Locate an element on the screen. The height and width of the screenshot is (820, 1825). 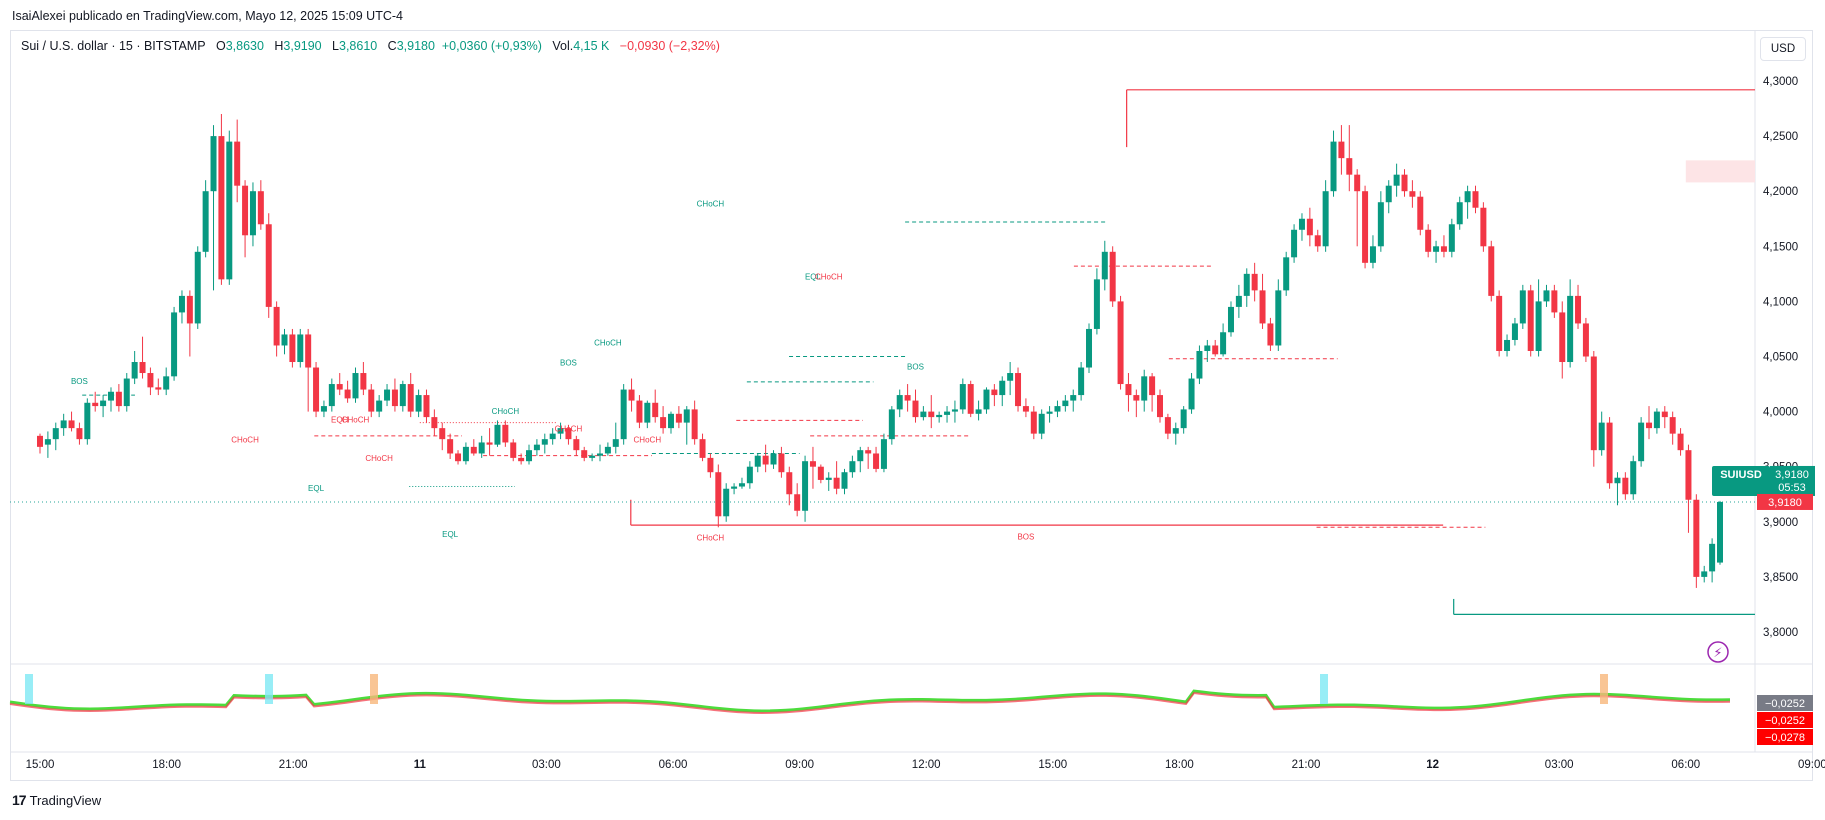
volume-value: 4,15 K is located at coordinates (591, 46).